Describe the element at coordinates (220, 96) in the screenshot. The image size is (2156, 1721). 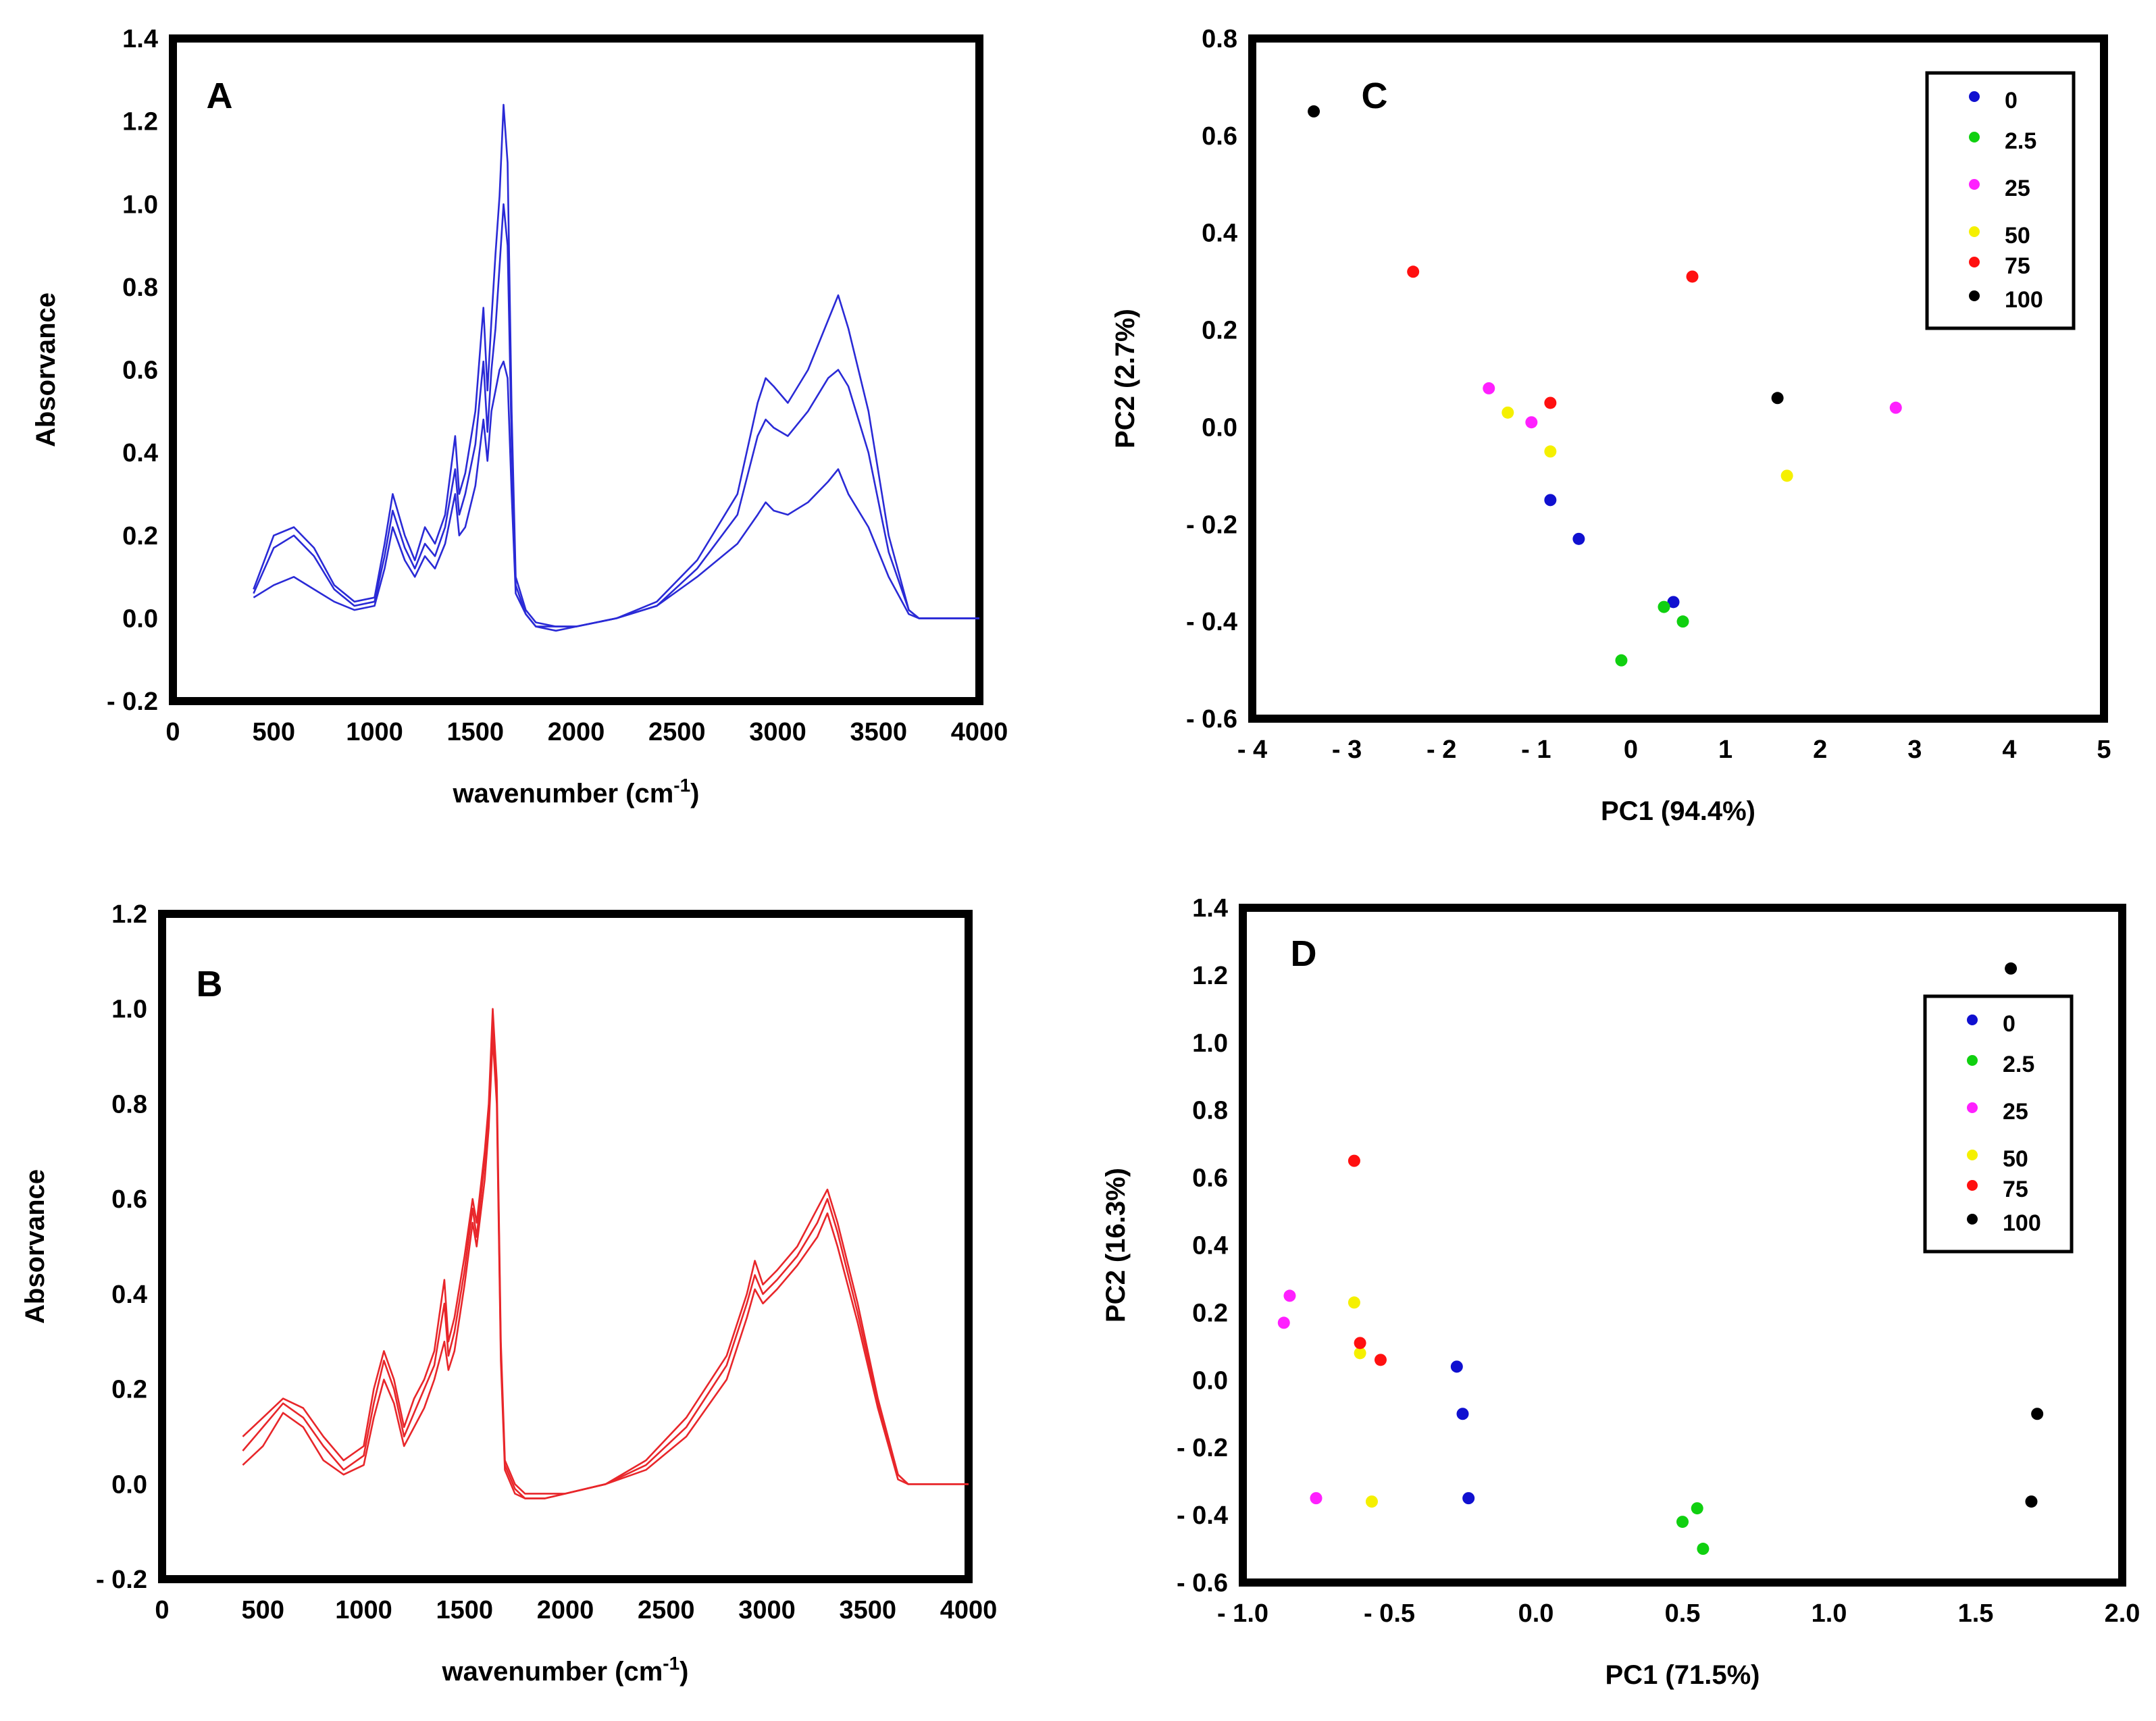
I see `panel-label: A` at that location.